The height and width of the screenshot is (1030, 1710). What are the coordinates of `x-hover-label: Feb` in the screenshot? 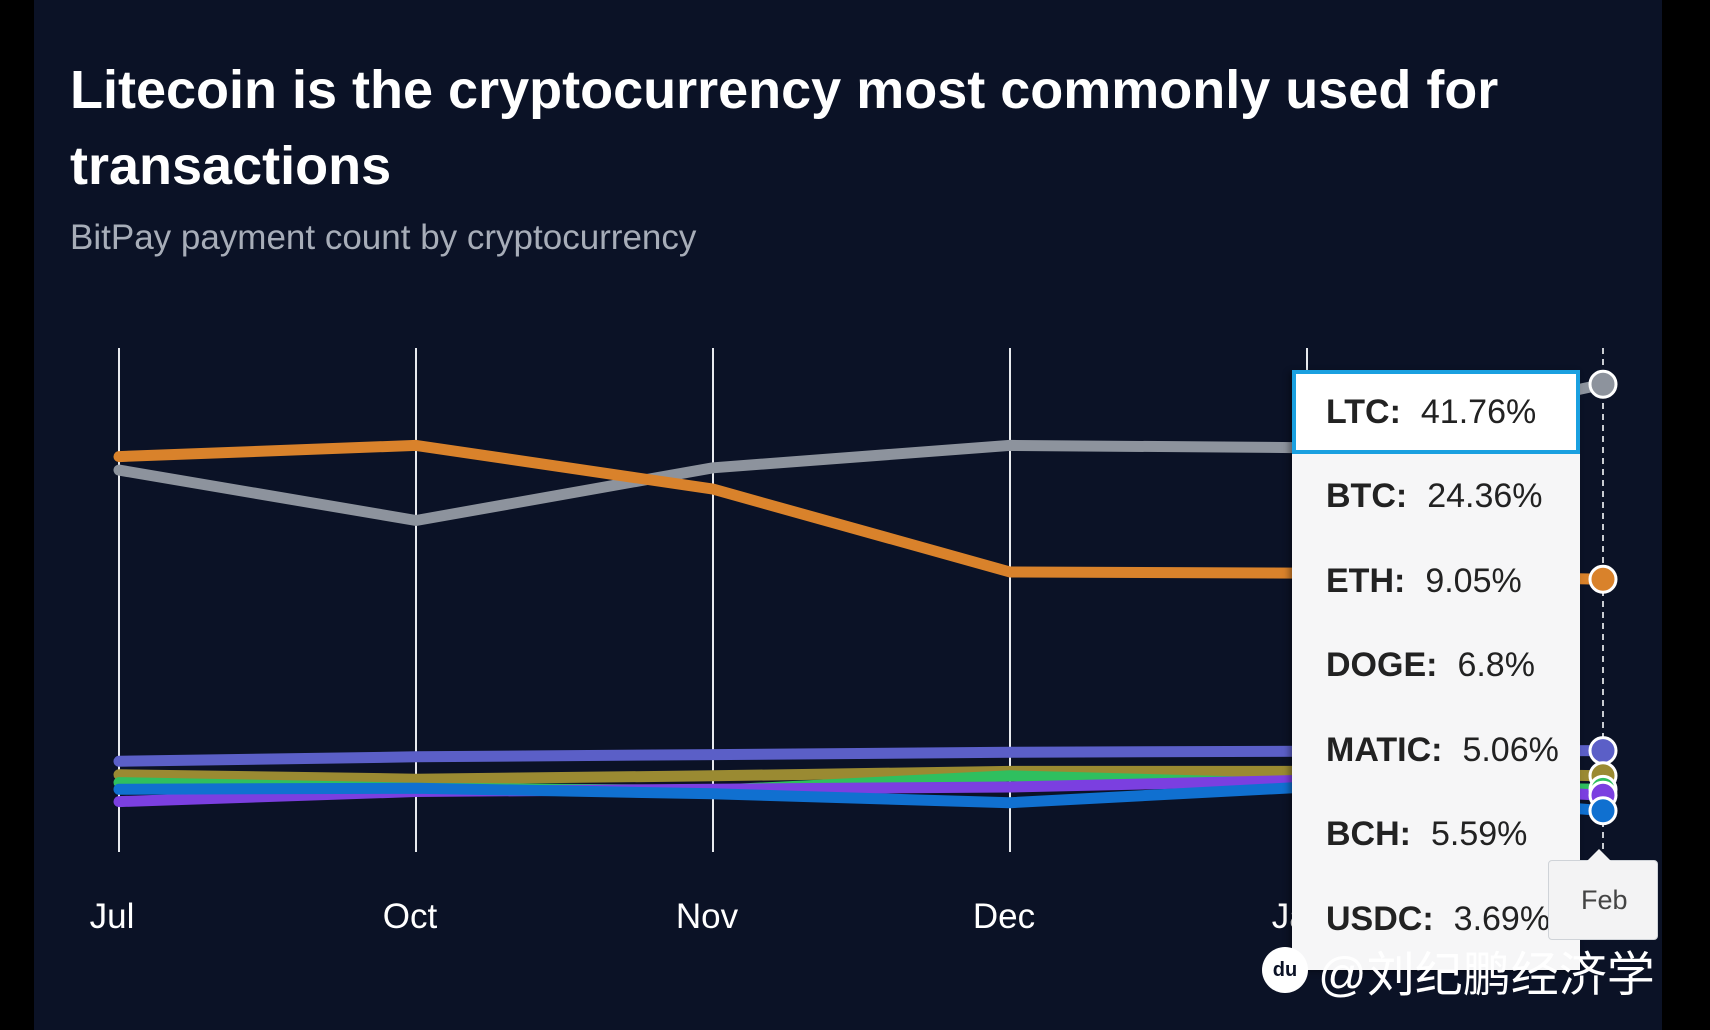 It's located at (1603, 894).